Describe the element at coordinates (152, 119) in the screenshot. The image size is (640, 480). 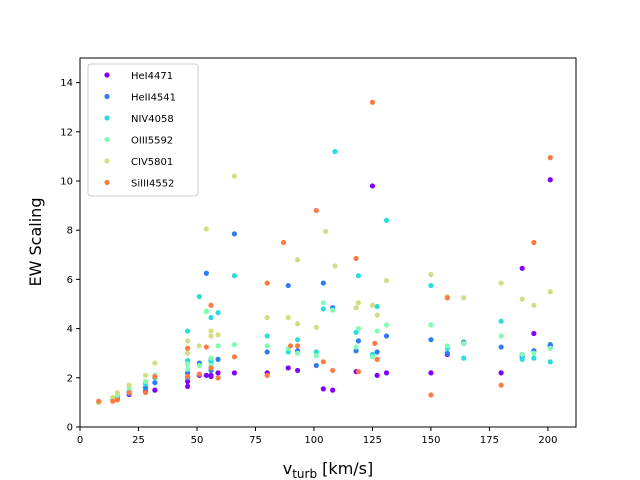
I see `legend-label: NIV4058` at that location.